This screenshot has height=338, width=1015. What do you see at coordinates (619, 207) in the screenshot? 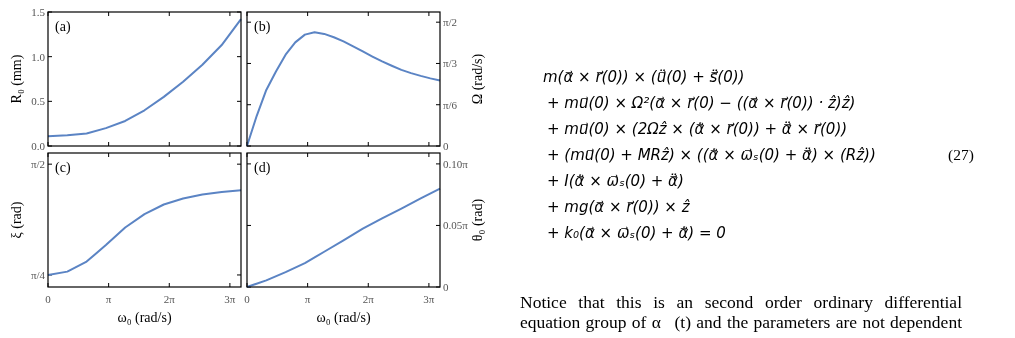
I see `text: + mg(α⃗ × r⃗(0)) × ẑ` at bounding box center [619, 207].